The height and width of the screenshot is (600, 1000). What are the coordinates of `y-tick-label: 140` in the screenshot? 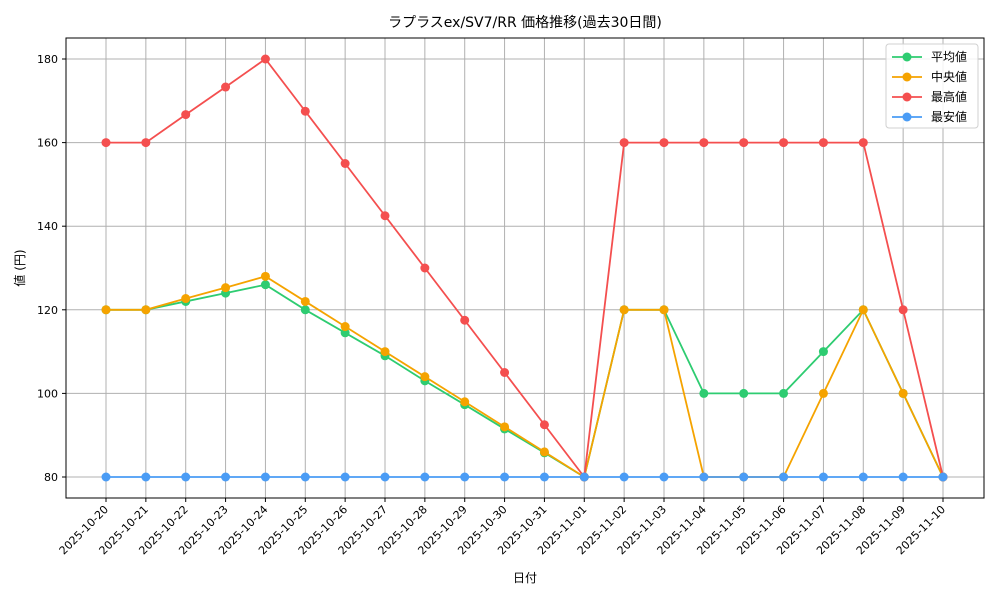 It's located at (47, 226).